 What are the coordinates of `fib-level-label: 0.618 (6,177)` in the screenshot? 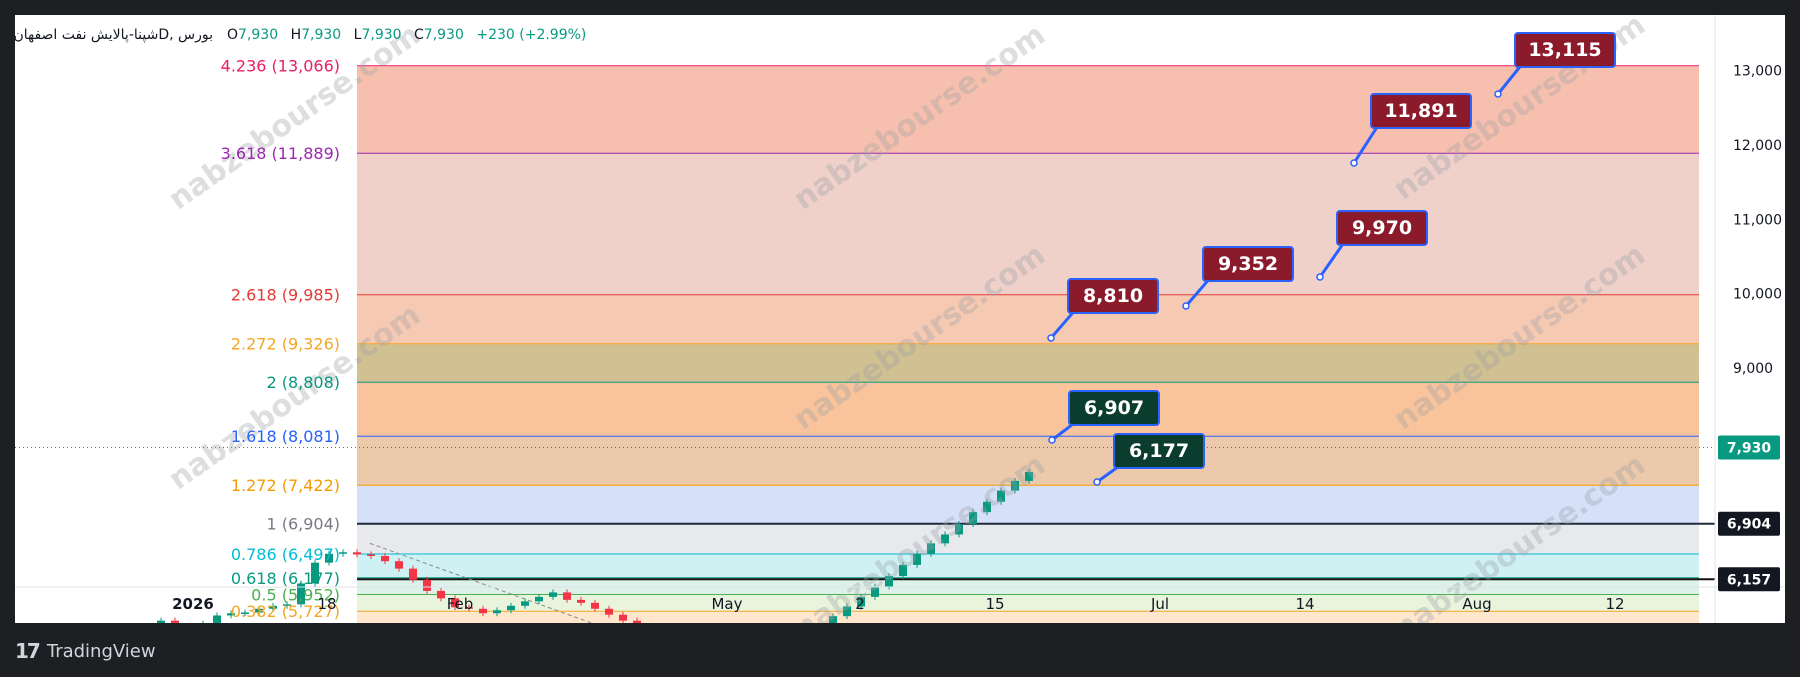 It's located at (285, 578).